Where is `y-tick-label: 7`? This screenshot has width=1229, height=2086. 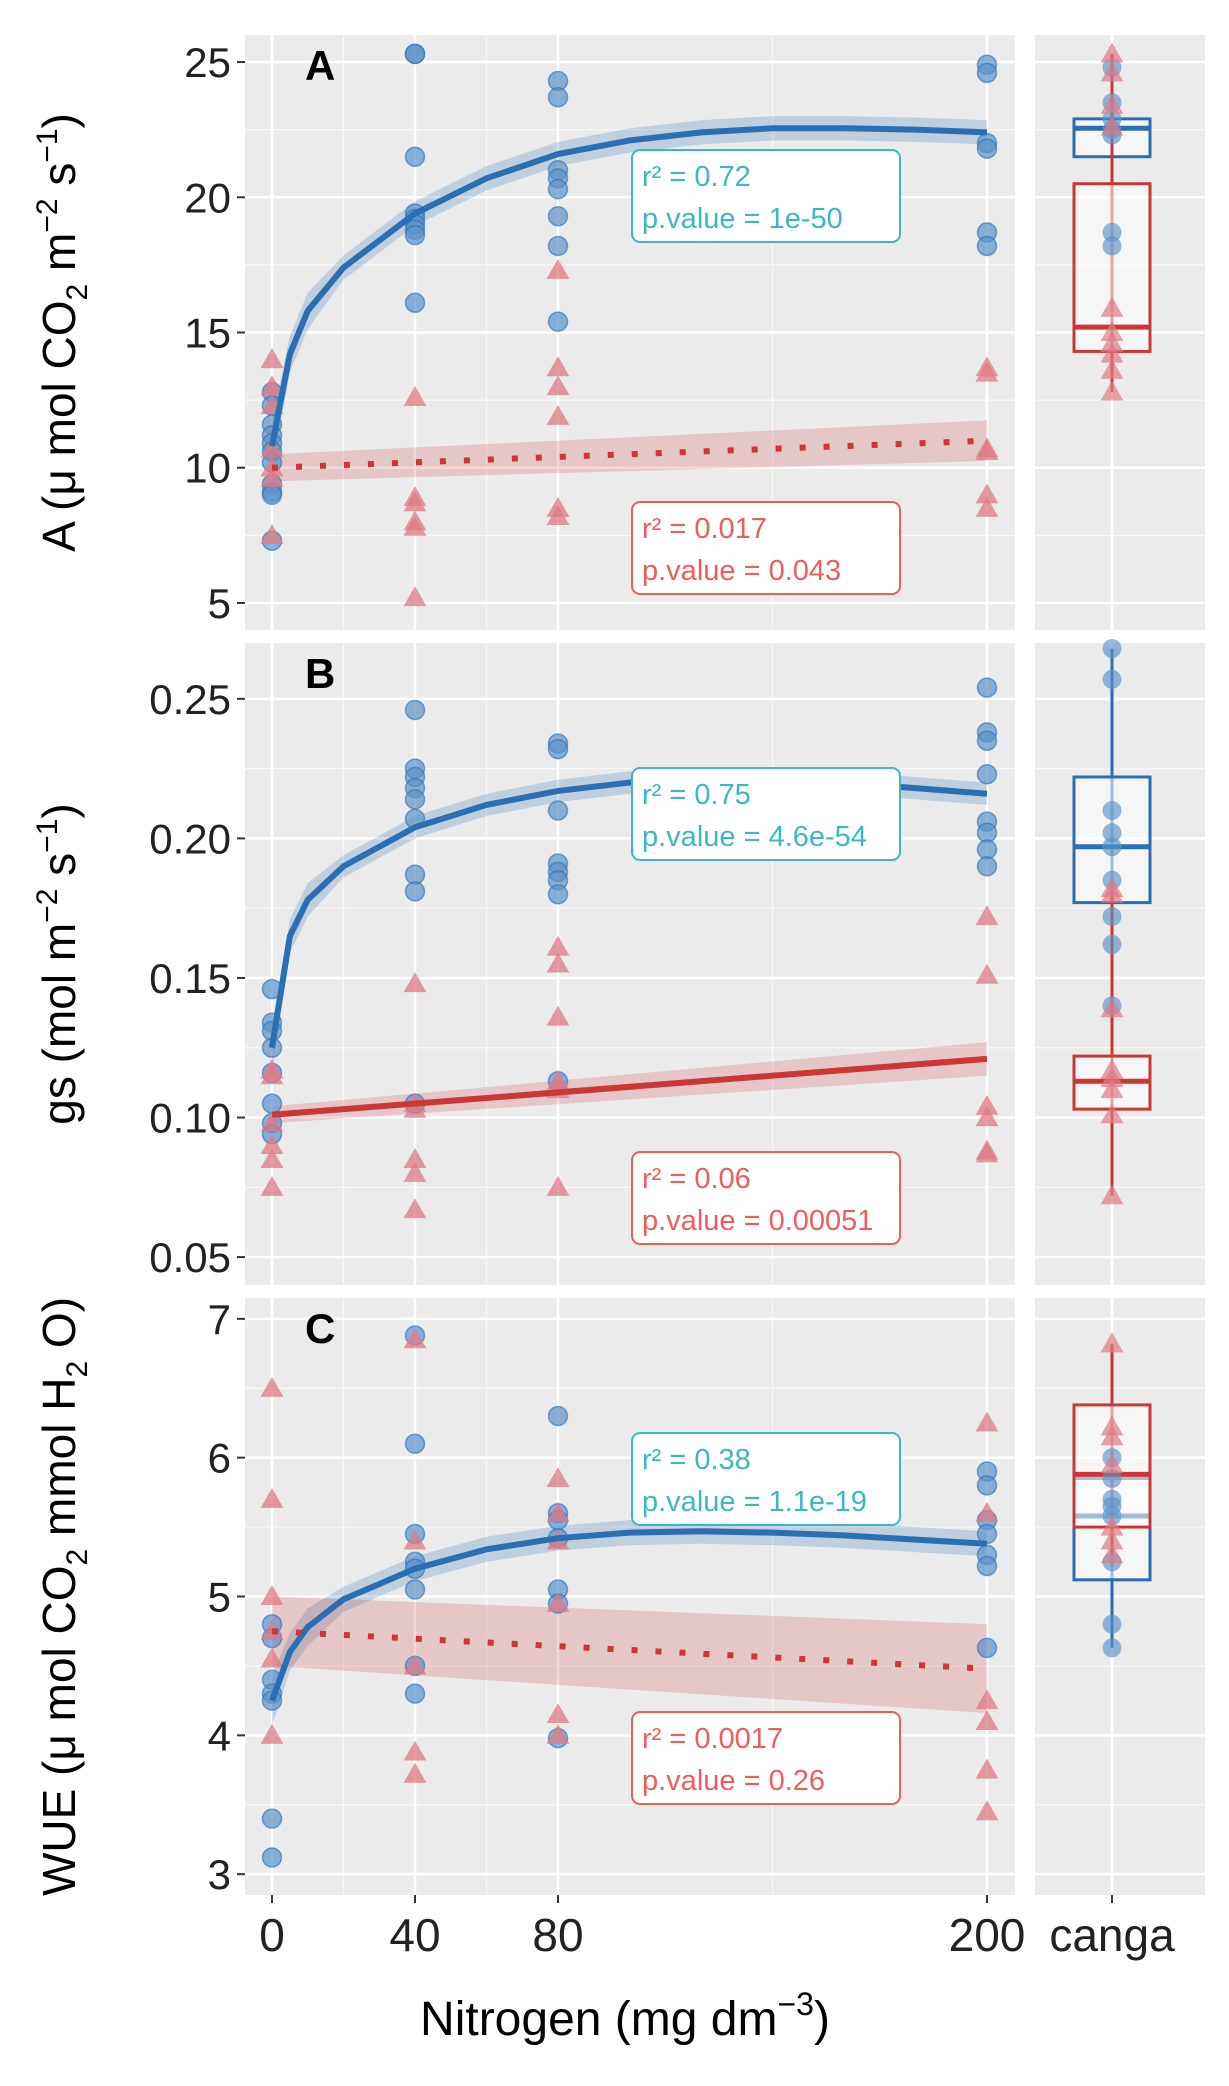
y-tick-label: 7 is located at coordinates (219, 1319).